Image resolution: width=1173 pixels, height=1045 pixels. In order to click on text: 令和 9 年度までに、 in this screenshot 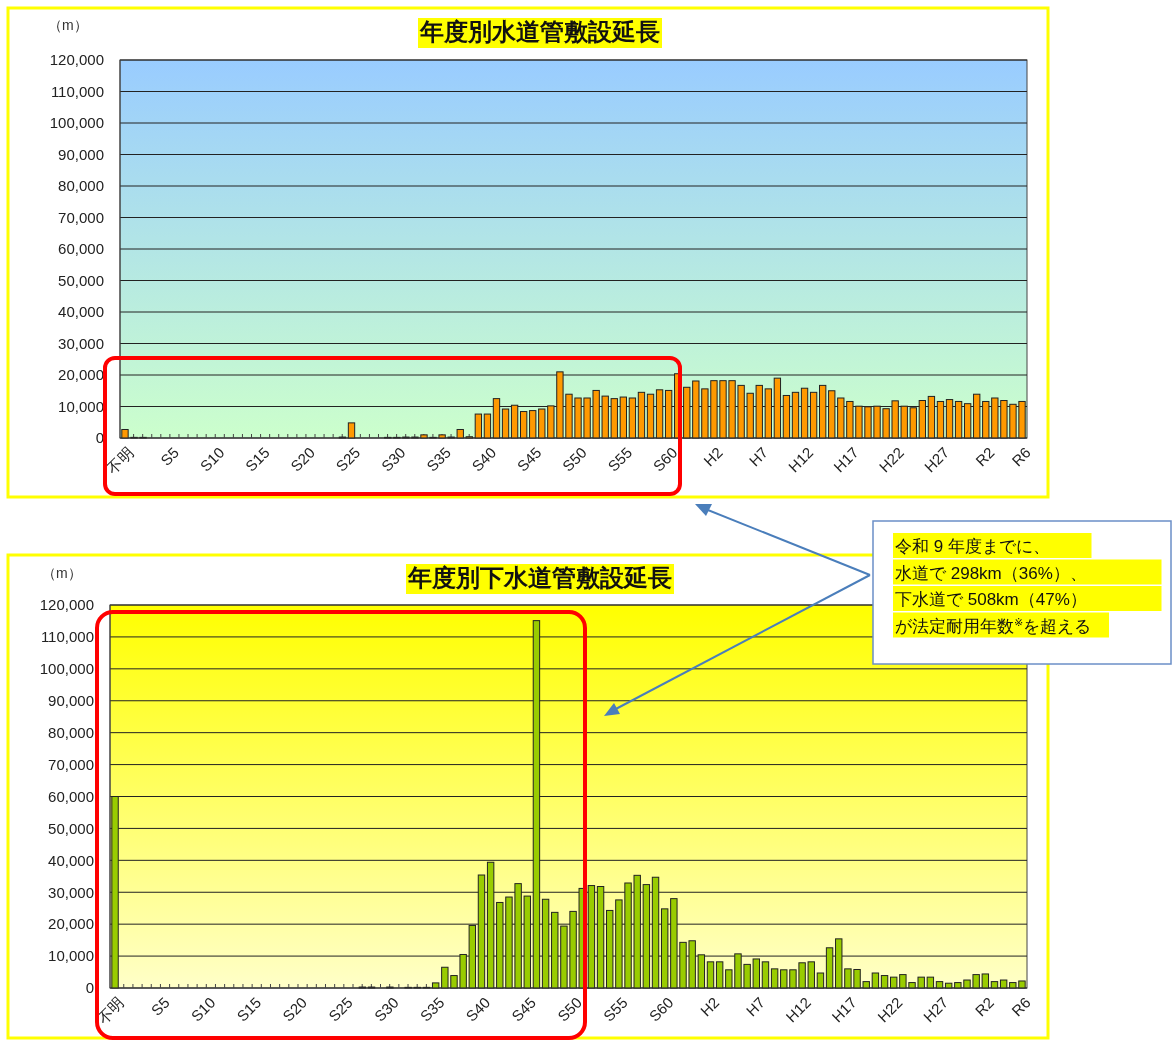, I will do `click(972, 546)`.